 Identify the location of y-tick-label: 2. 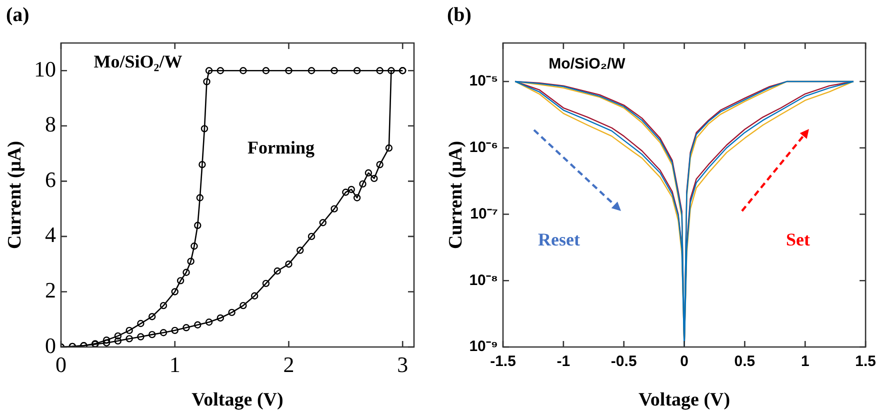
(50, 290).